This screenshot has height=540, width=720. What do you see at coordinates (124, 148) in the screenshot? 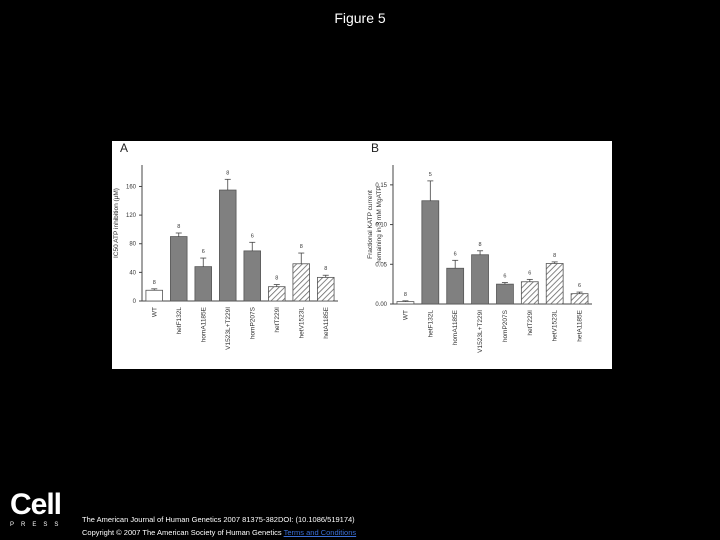
I see `panel-label: A` at bounding box center [124, 148].